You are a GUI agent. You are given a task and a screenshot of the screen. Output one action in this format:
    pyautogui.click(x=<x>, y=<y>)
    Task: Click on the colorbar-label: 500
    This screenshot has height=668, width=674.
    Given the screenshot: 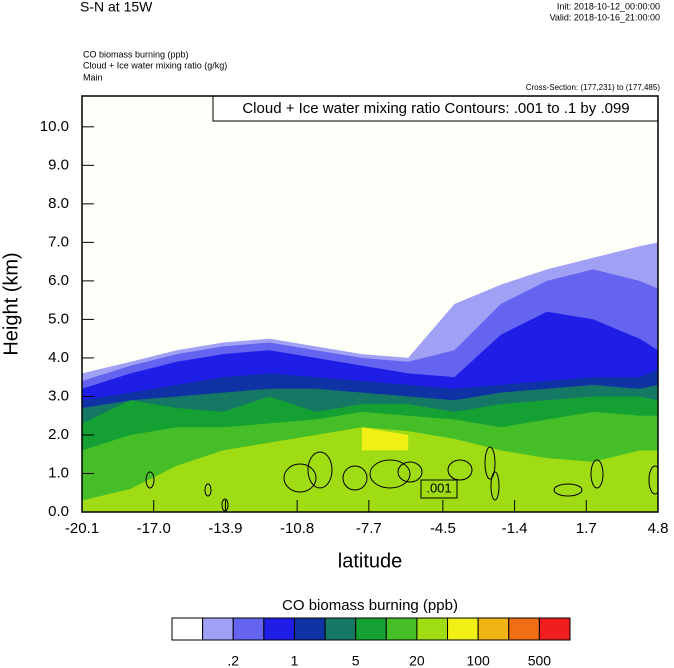 What is the action you would take?
    pyautogui.click(x=540, y=660)
    